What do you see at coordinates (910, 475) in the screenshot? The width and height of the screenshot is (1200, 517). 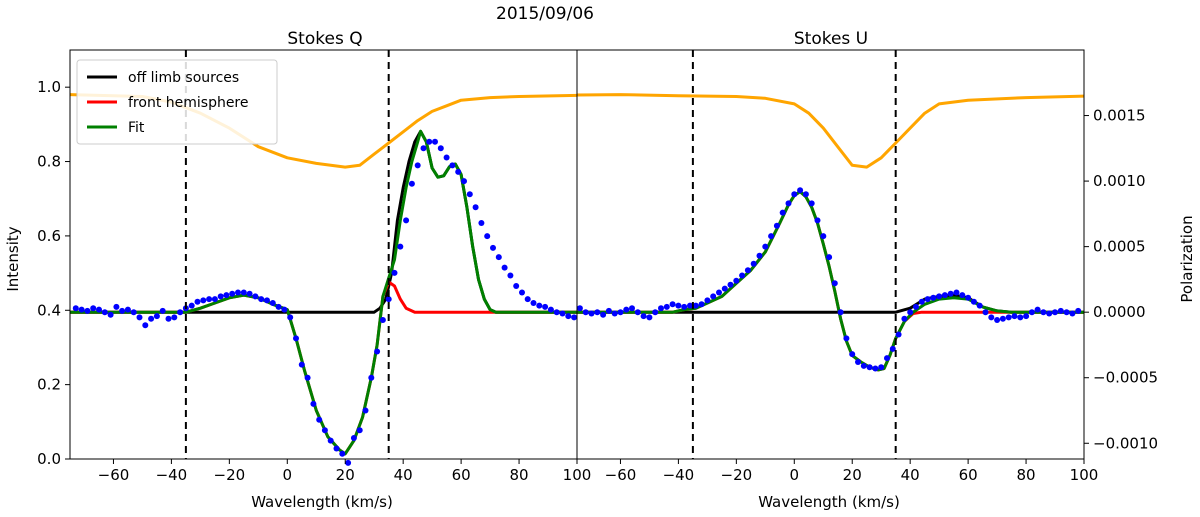 I see `xtick-label-u-5: 40` at bounding box center [910, 475].